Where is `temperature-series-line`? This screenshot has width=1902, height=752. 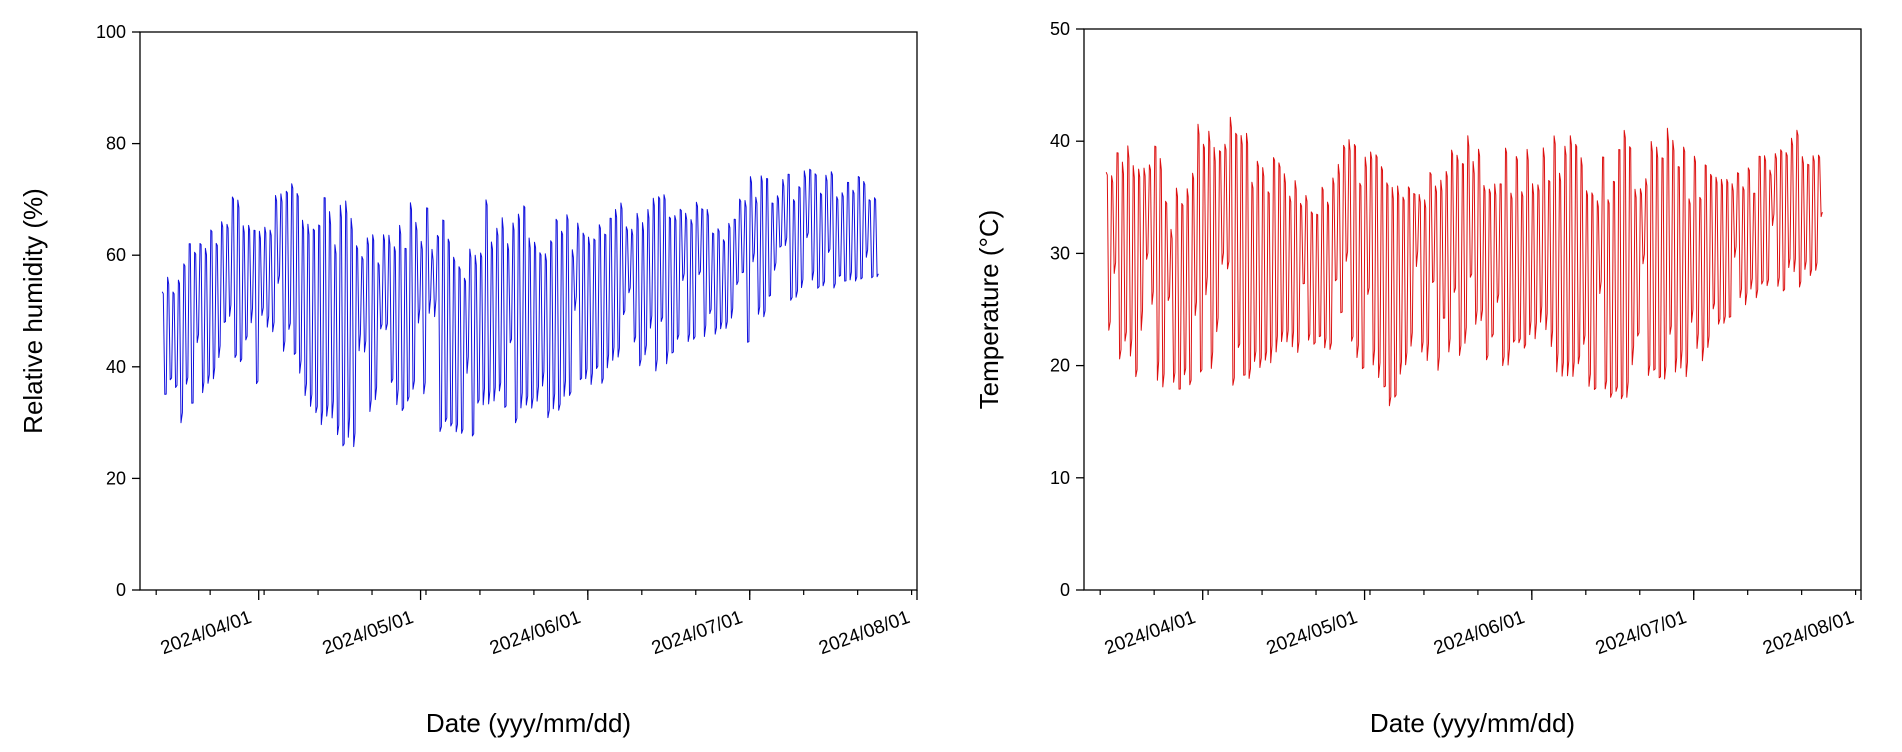 temperature-series-line is located at coordinates (1464, 261).